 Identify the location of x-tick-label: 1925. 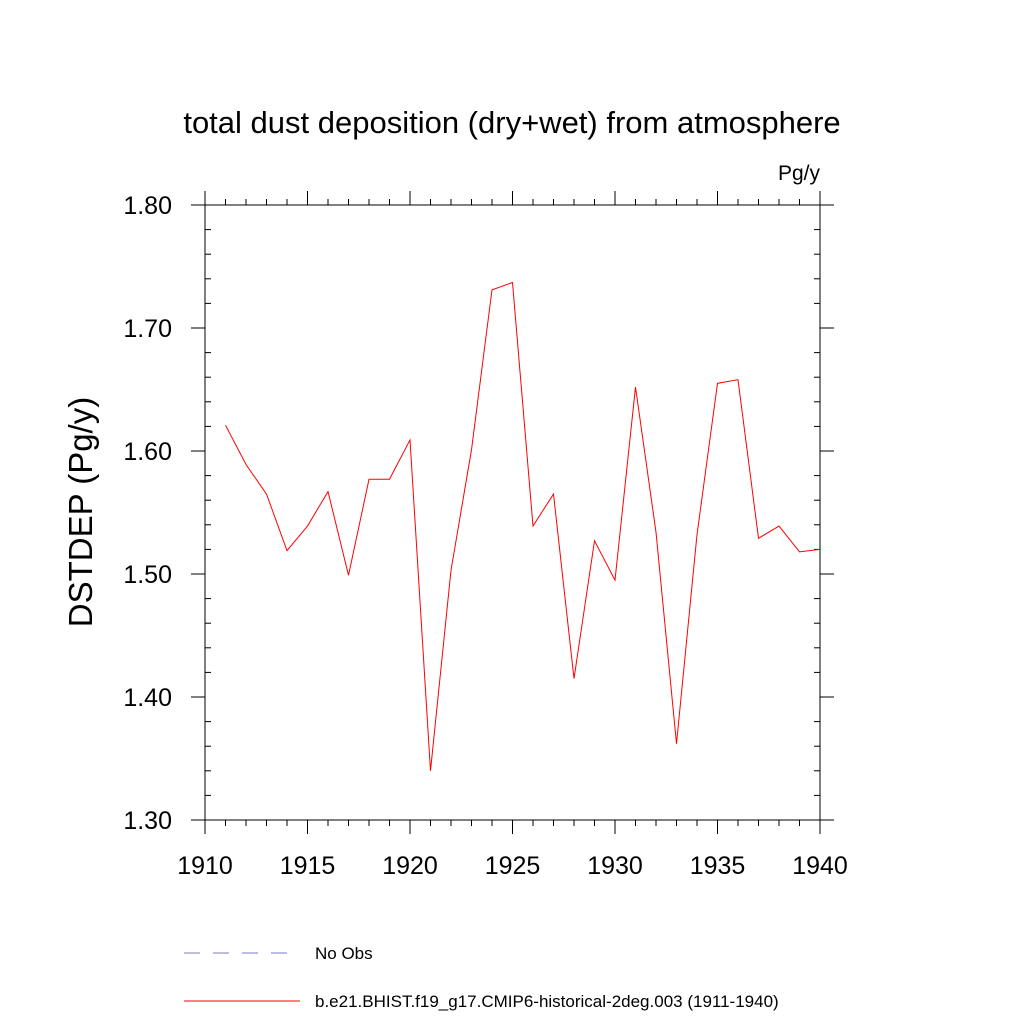
(513, 866).